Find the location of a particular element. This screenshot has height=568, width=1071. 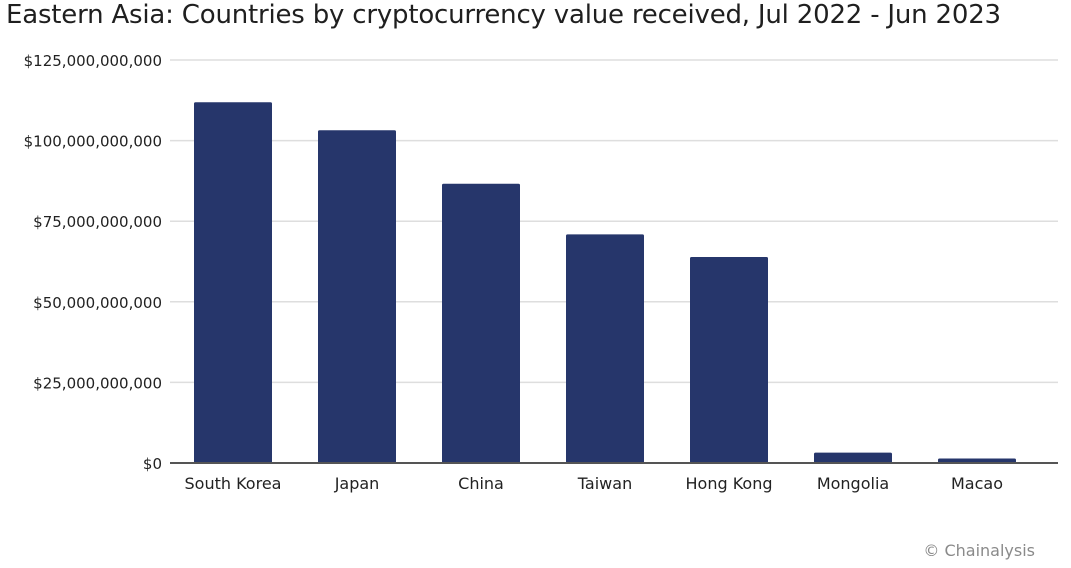

bar-taiwan is located at coordinates (605, 348).